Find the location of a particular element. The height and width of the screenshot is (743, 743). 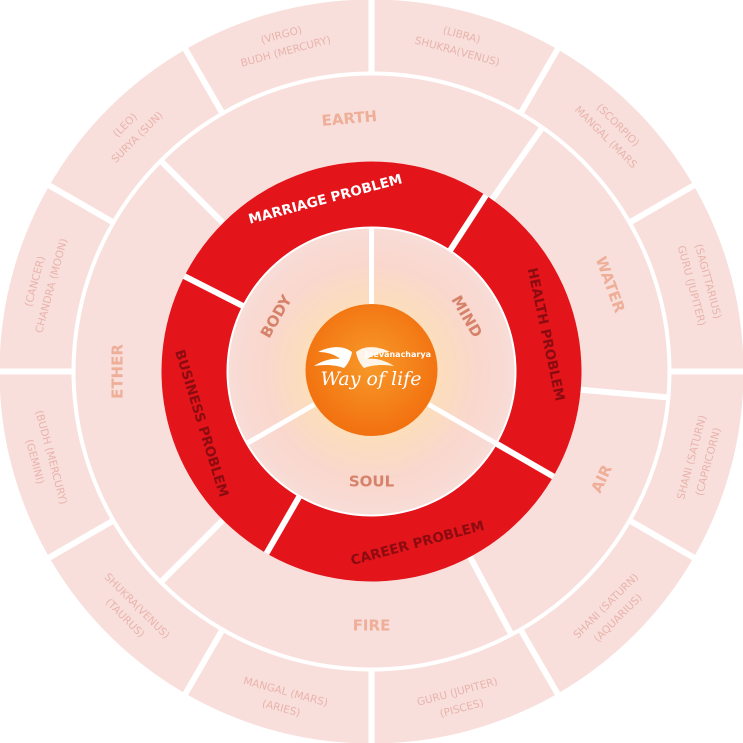

element-label: EARTH is located at coordinates (349, 118).